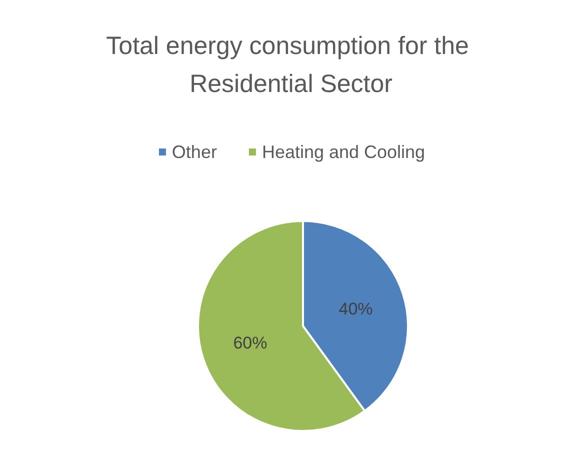  Describe the element at coordinates (250, 343) in the screenshot. I see `data-label: 60%` at that location.